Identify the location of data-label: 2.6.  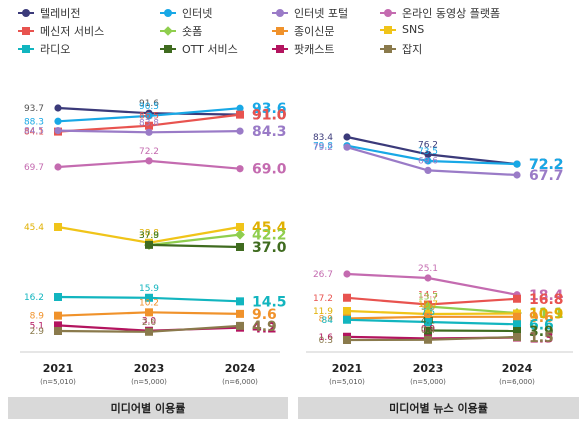
(149, 323).